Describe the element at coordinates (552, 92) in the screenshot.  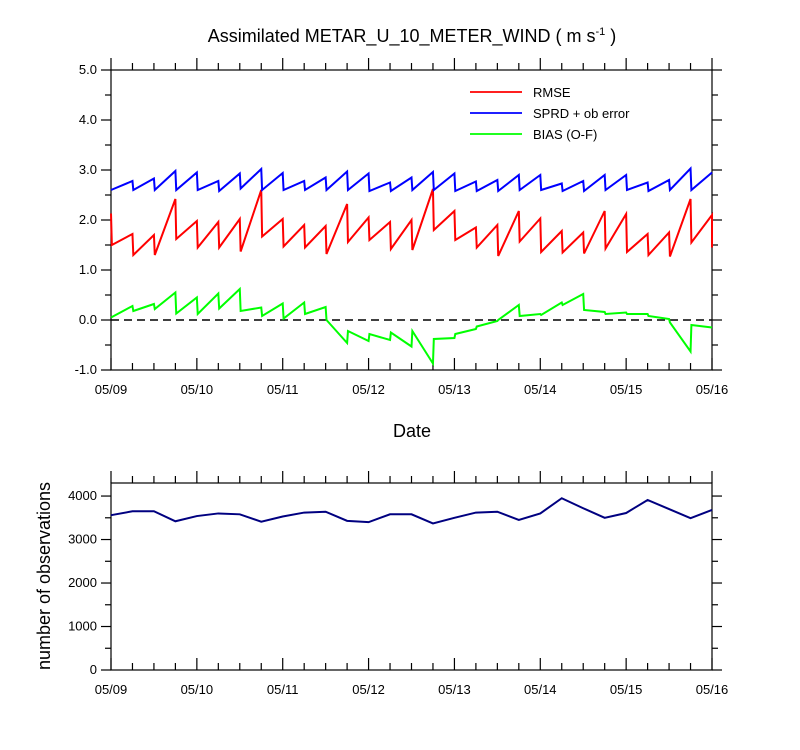
I see `legend-label-1: RMSE` at that location.